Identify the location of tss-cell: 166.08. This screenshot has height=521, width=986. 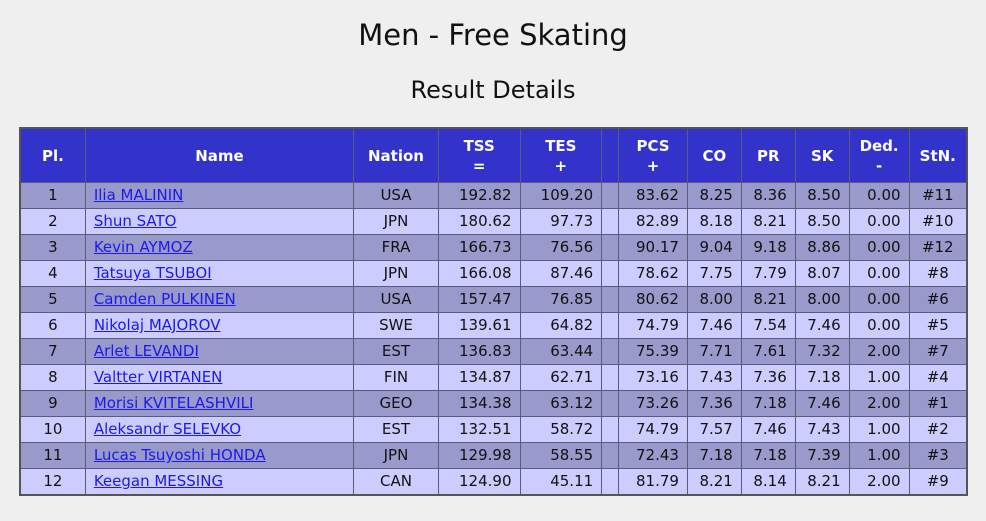
(479, 273).